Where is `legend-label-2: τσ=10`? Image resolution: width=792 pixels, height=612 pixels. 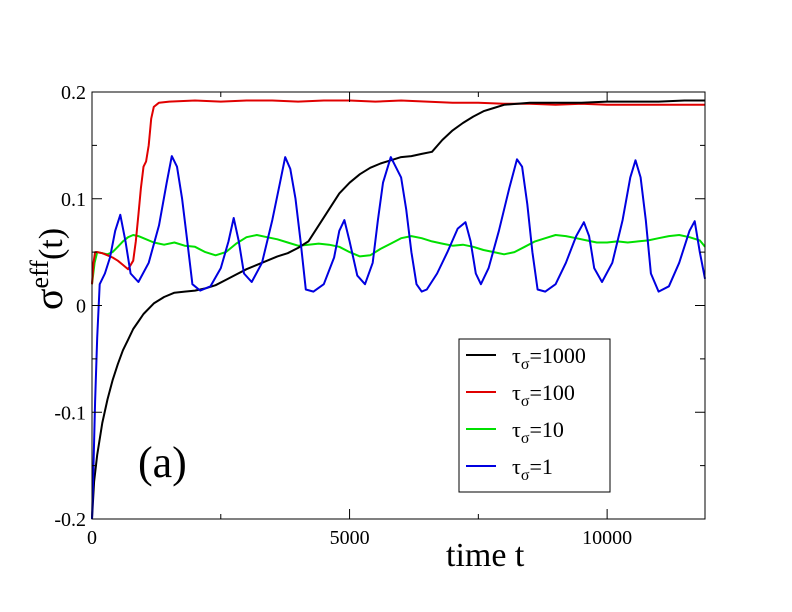
legend-label-2: τσ=10 is located at coordinates (538, 432).